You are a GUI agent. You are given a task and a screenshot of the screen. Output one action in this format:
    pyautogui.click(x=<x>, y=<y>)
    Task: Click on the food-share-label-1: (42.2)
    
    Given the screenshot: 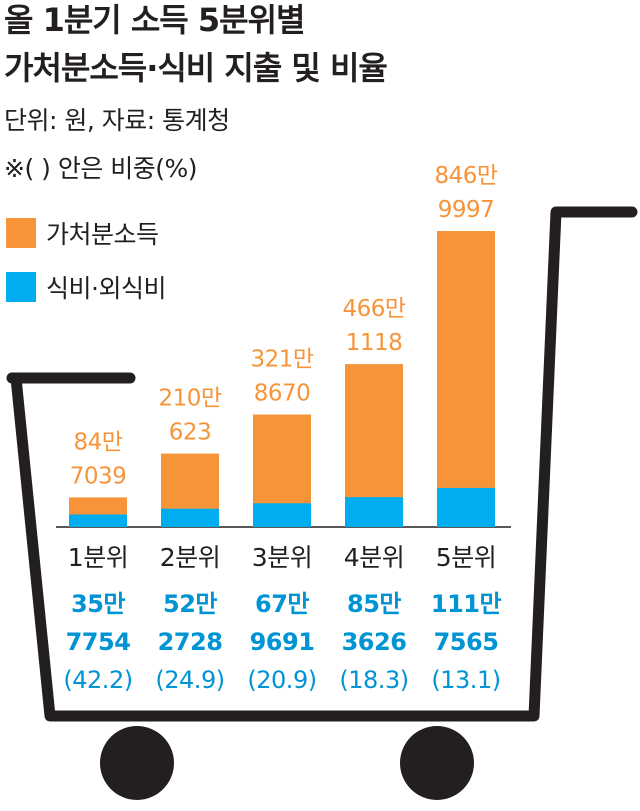 What is the action you would take?
    pyautogui.click(x=97, y=680)
    